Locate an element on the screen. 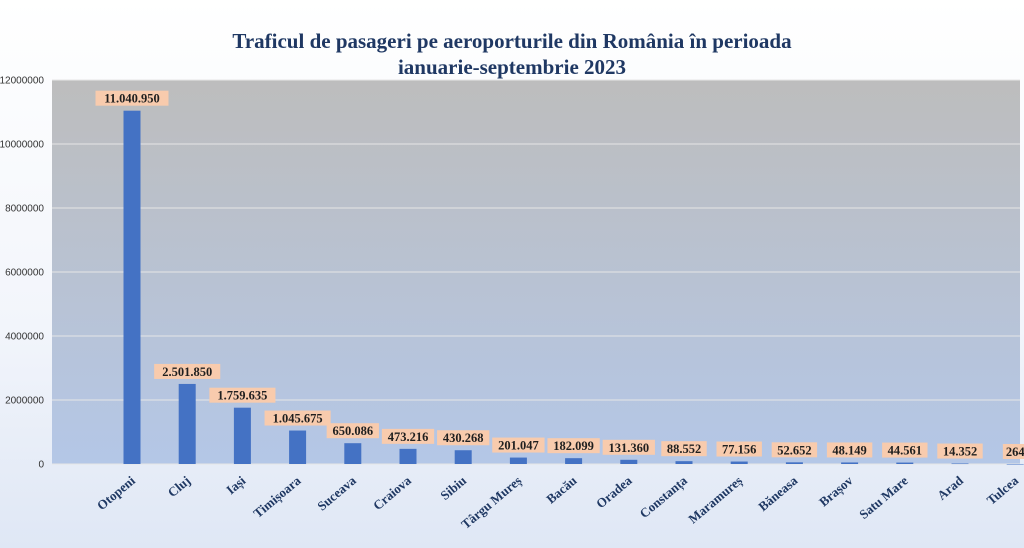  data-label: 48.149 is located at coordinates (849, 450).